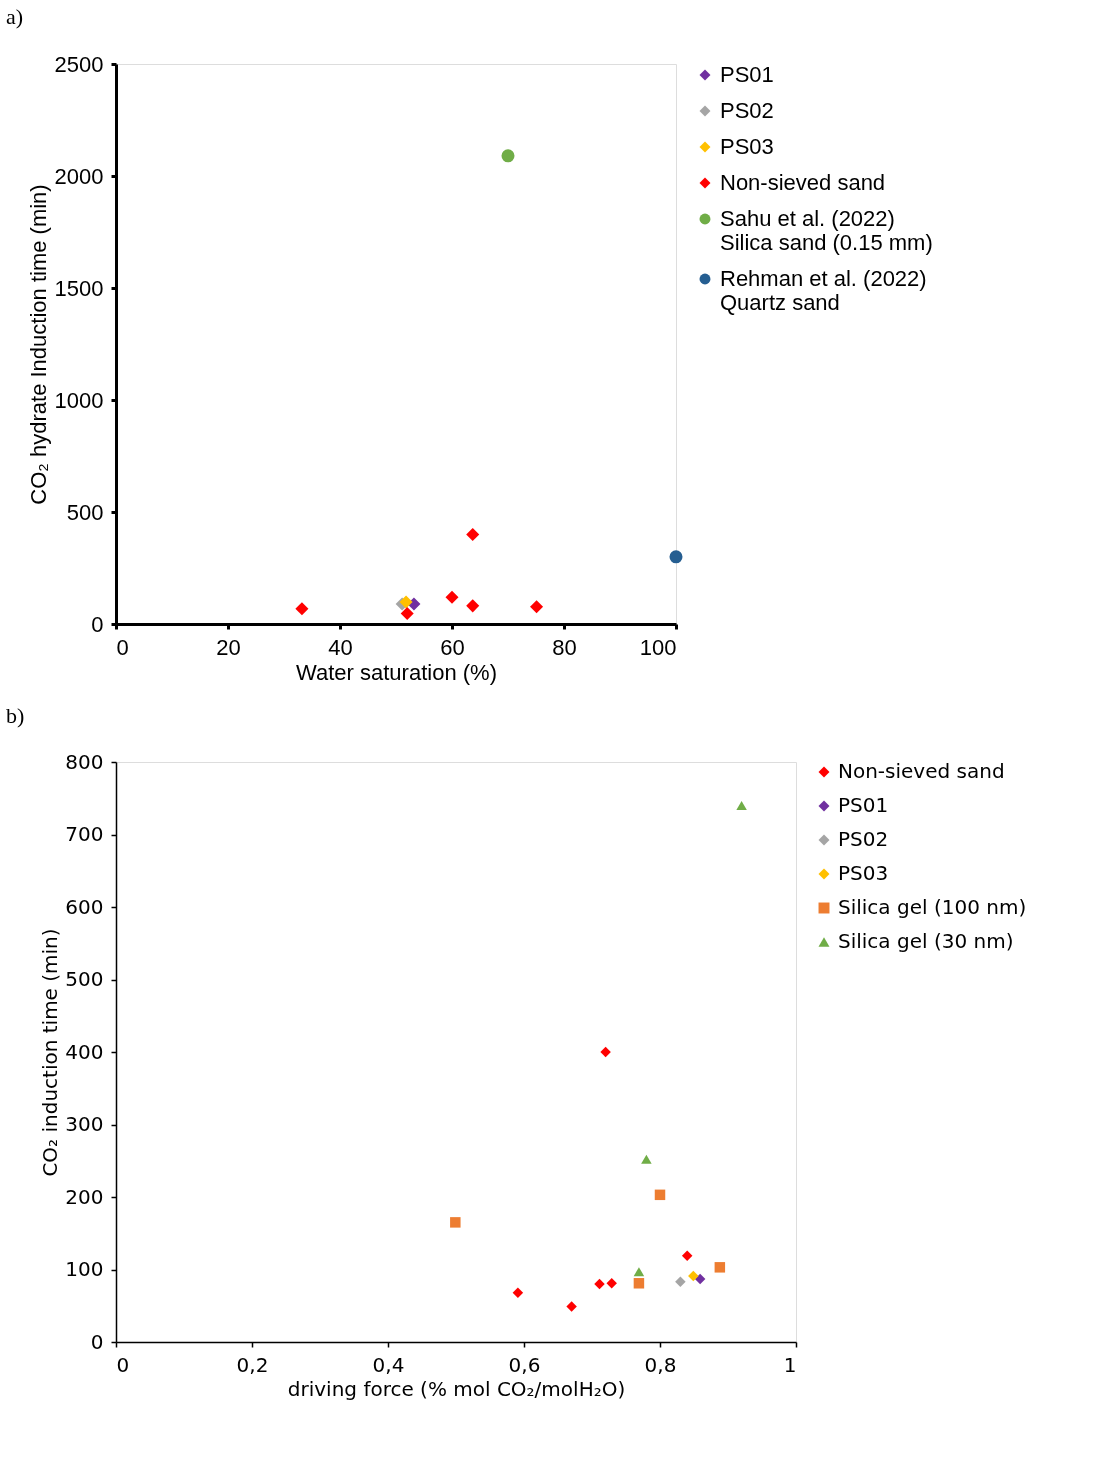  What do you see at coordinates (79, 288) in the screenshot?
I see `y-tick-label: 1500` at bounding box center [79, 288].